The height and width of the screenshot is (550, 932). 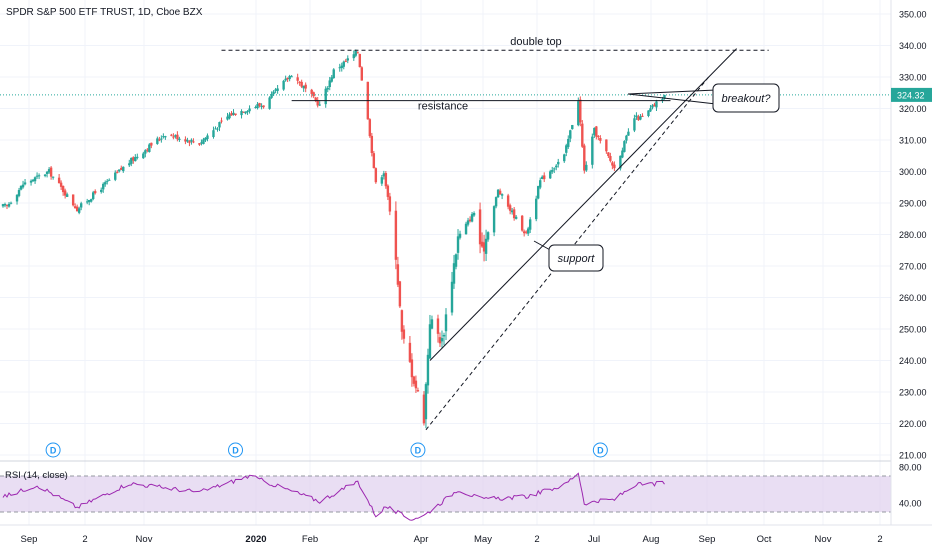 I want to click on time-tick-label: 2, so click(x=536, y=539).